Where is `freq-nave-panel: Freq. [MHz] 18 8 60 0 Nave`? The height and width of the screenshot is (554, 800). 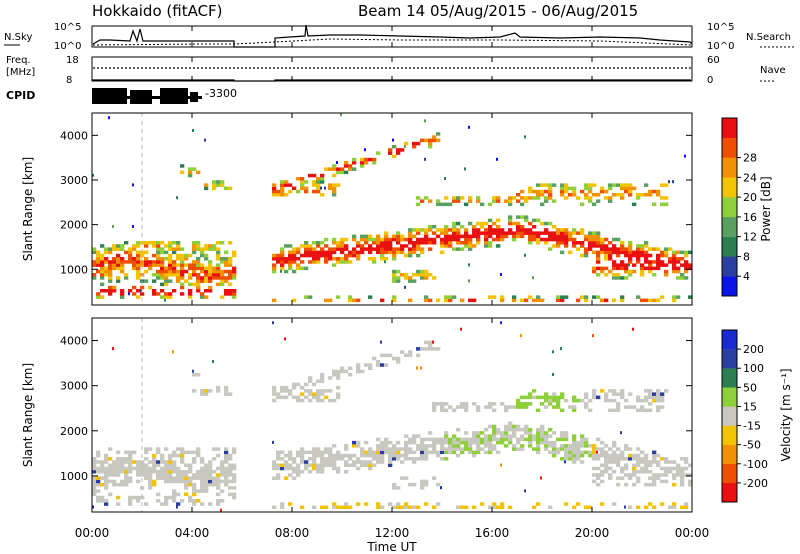 freq-nave-panel: Freq. [MHz] 18 8 60 0 Nave is located at coordinates (396, 70).